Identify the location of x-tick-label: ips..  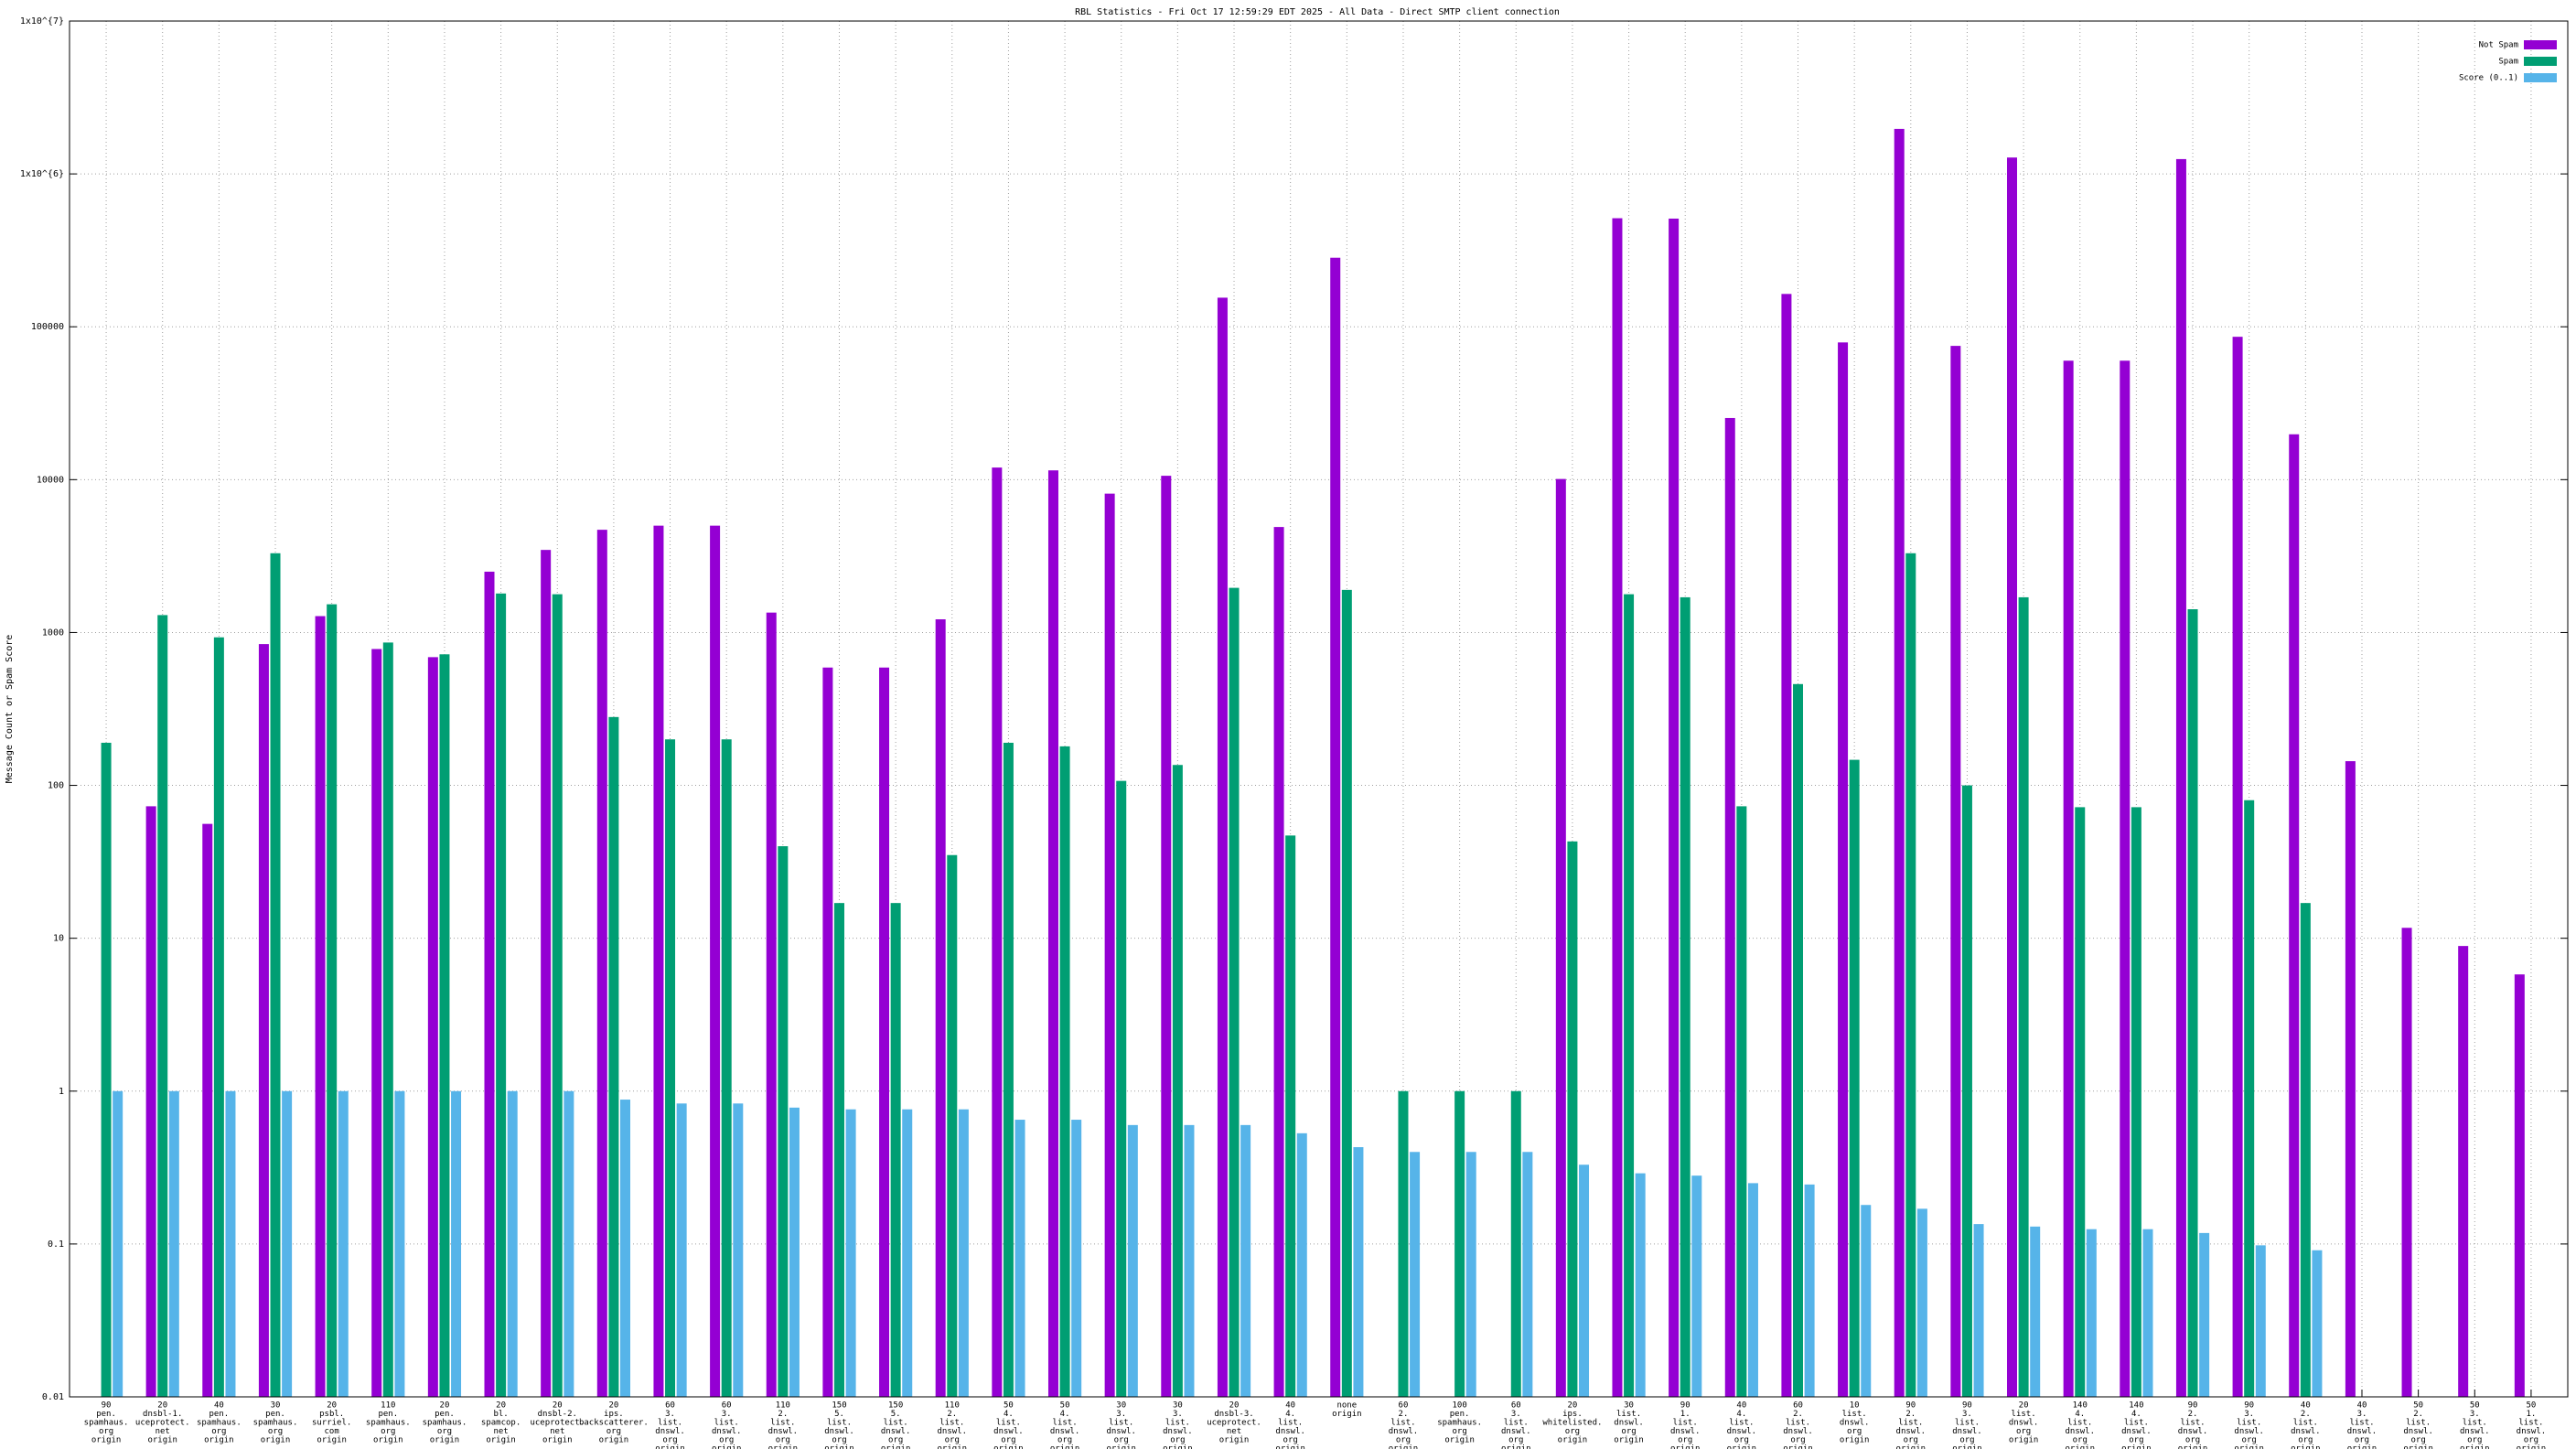
(1573, 1415).